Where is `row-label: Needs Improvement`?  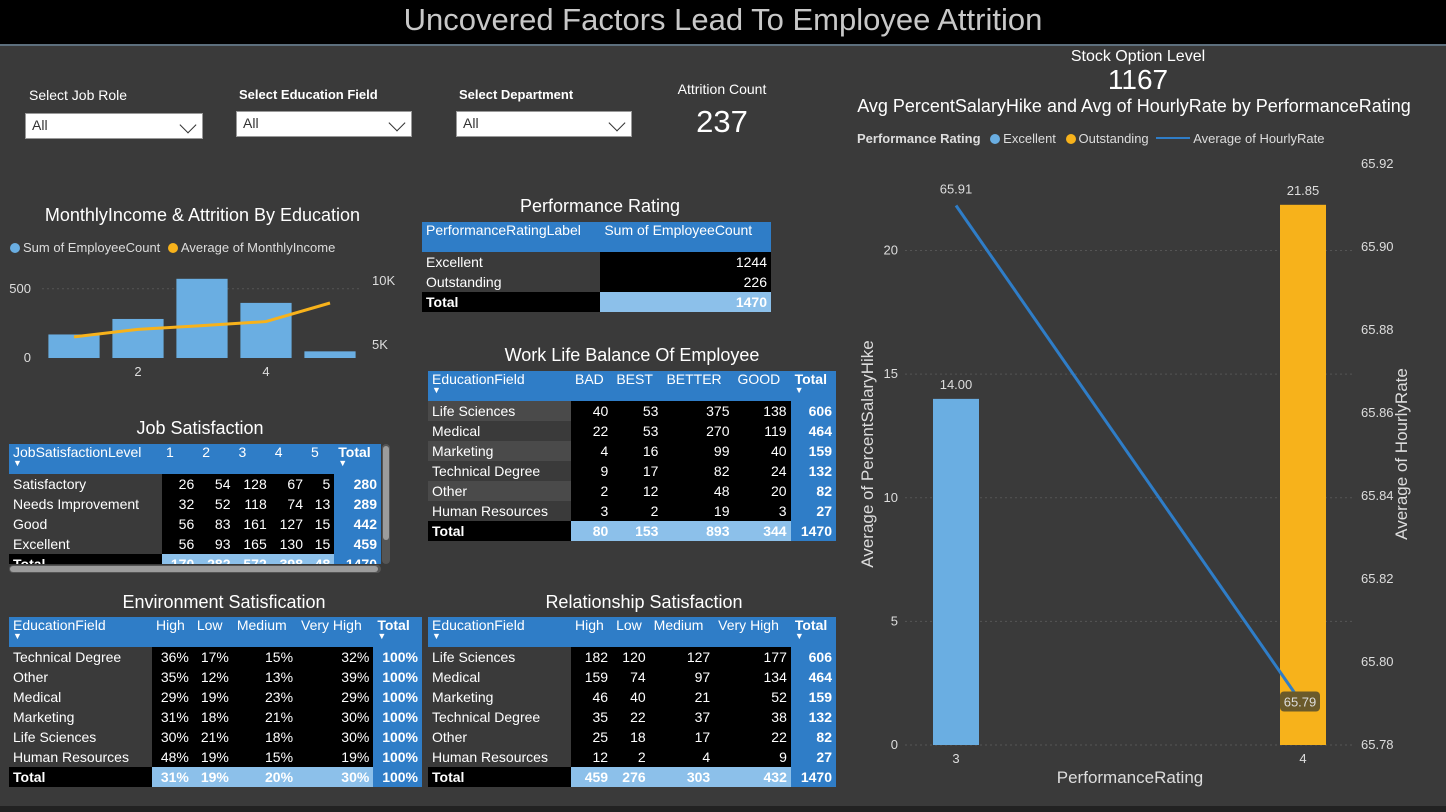 row-label: Needs Improvement is located at coordinates (76, 504).